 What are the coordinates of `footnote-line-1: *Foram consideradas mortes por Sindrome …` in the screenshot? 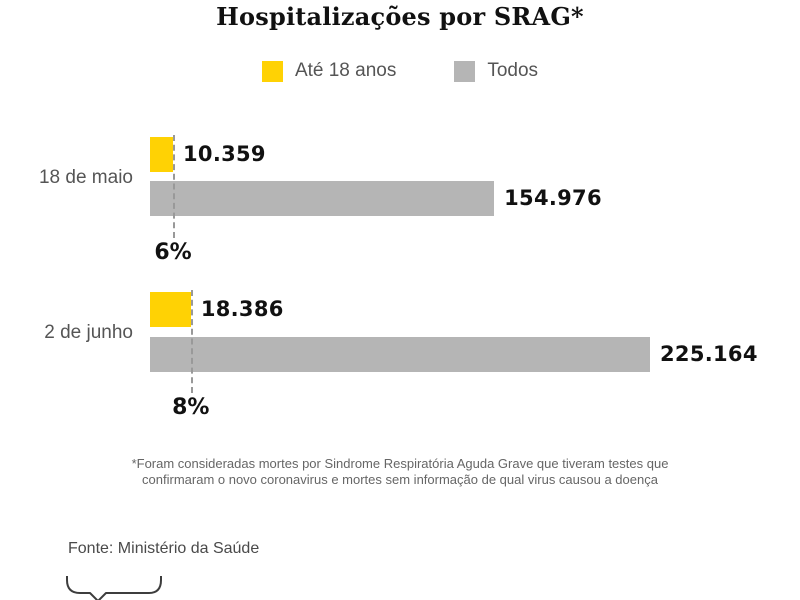 It's located at (400, 463).